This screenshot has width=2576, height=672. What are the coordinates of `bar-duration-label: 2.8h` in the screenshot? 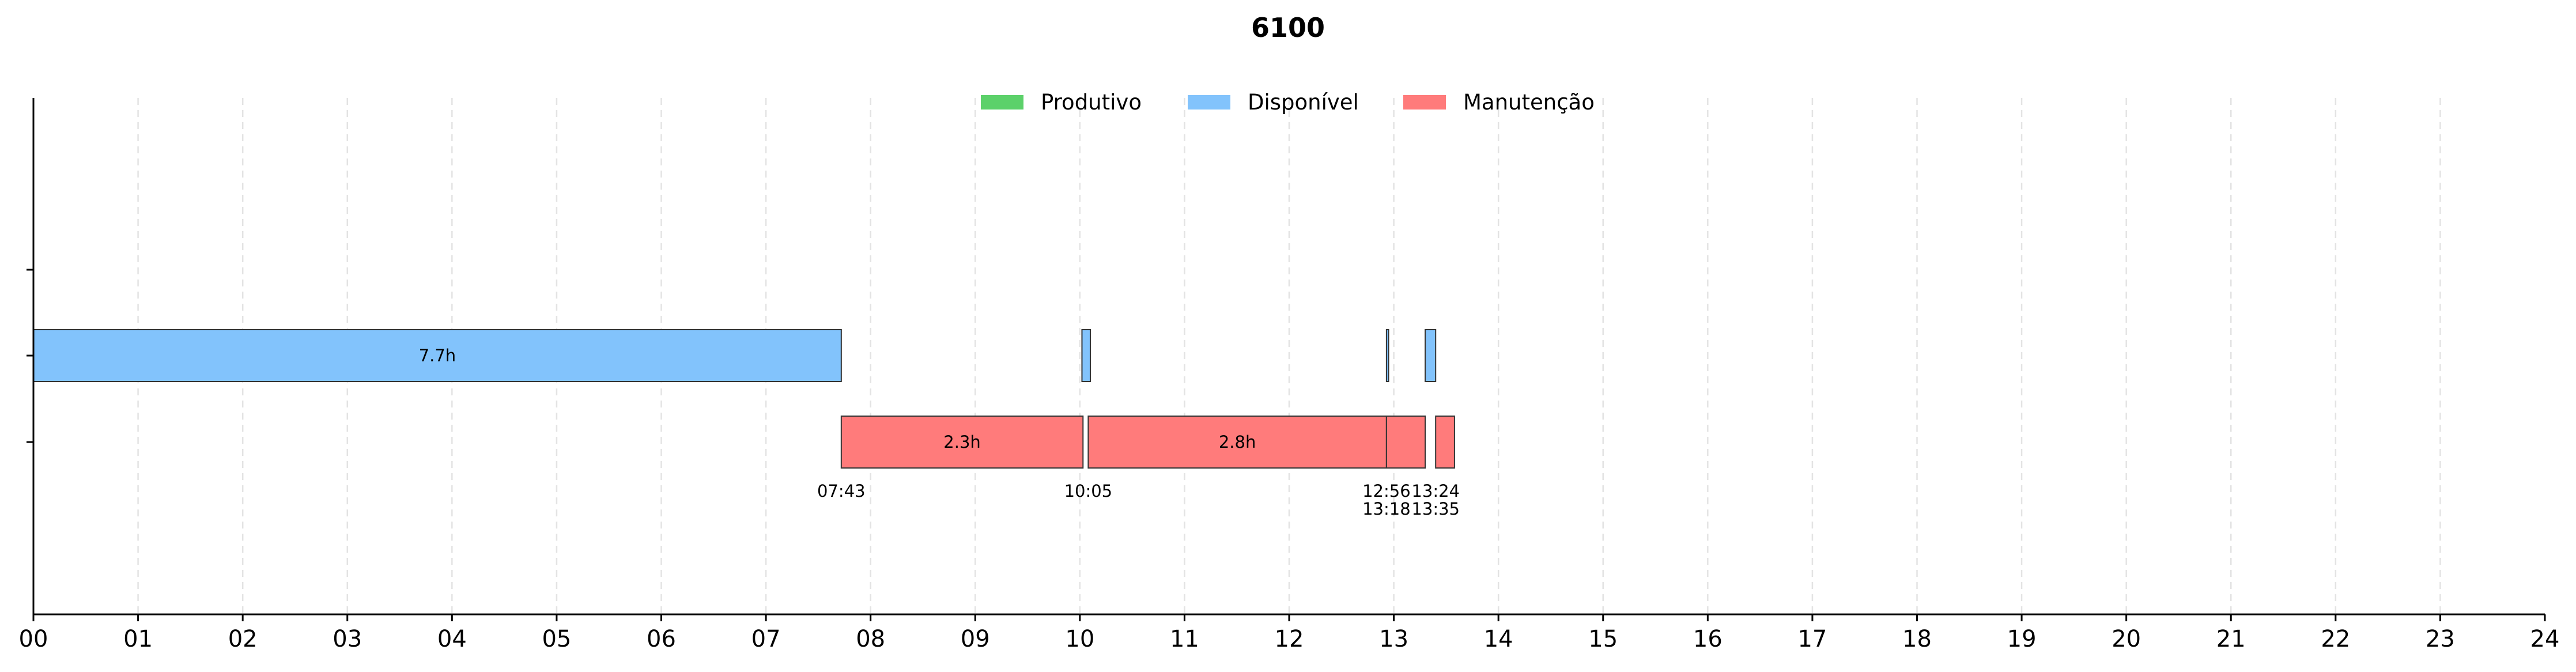 It's located at (1237, 442).